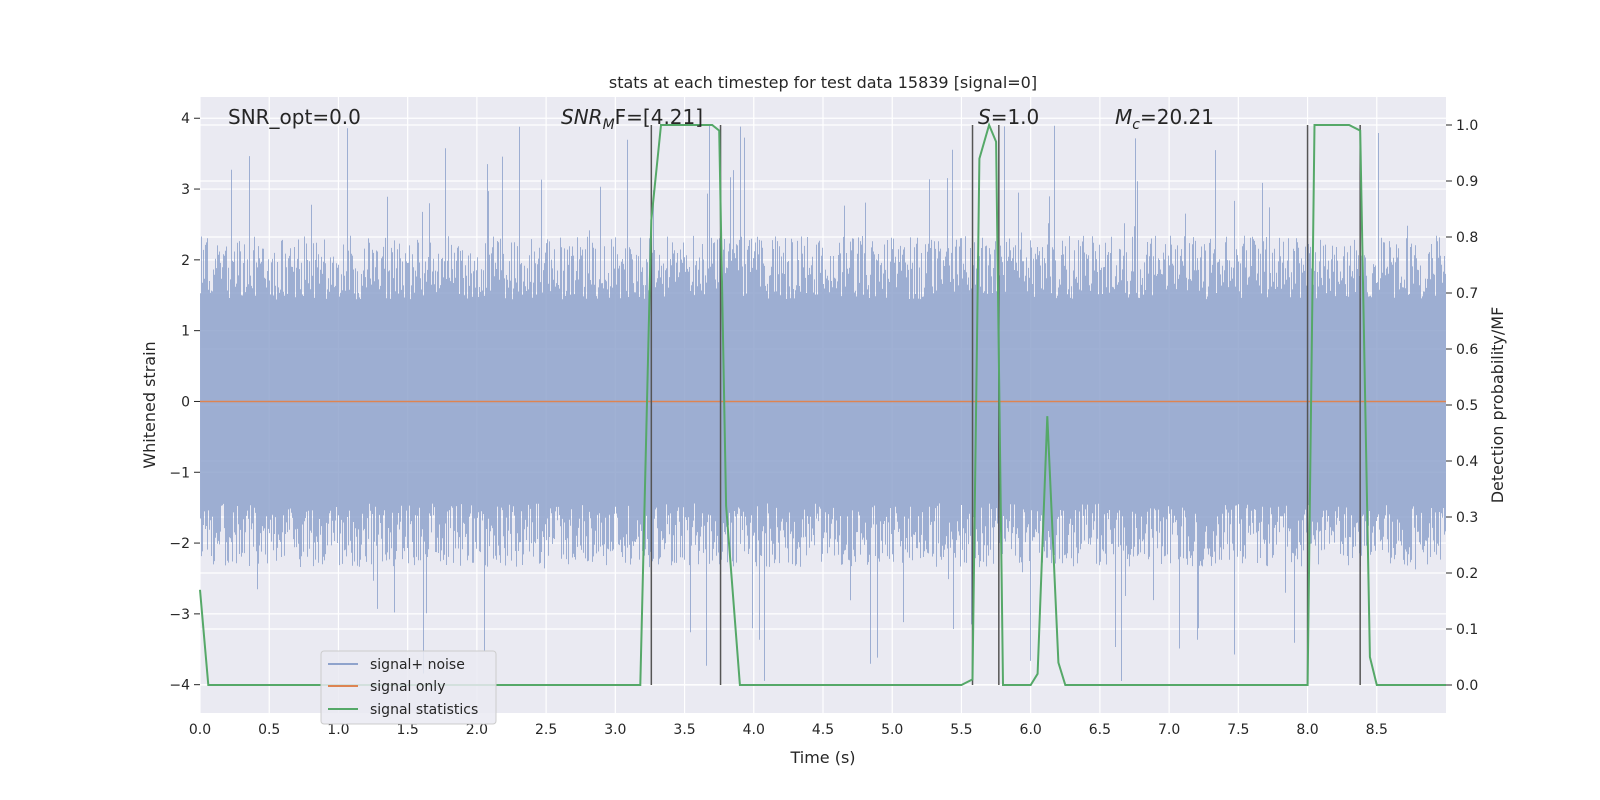  What do you see at coordinates (1467, 462) in the screenshot?
I see `y2-tick-label: 0.4` at bounding box center [1467, 462].